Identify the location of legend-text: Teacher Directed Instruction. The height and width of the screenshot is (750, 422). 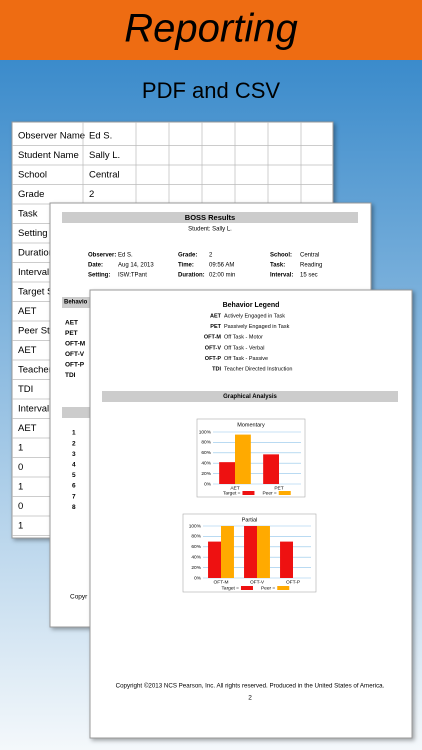
(258, 369).